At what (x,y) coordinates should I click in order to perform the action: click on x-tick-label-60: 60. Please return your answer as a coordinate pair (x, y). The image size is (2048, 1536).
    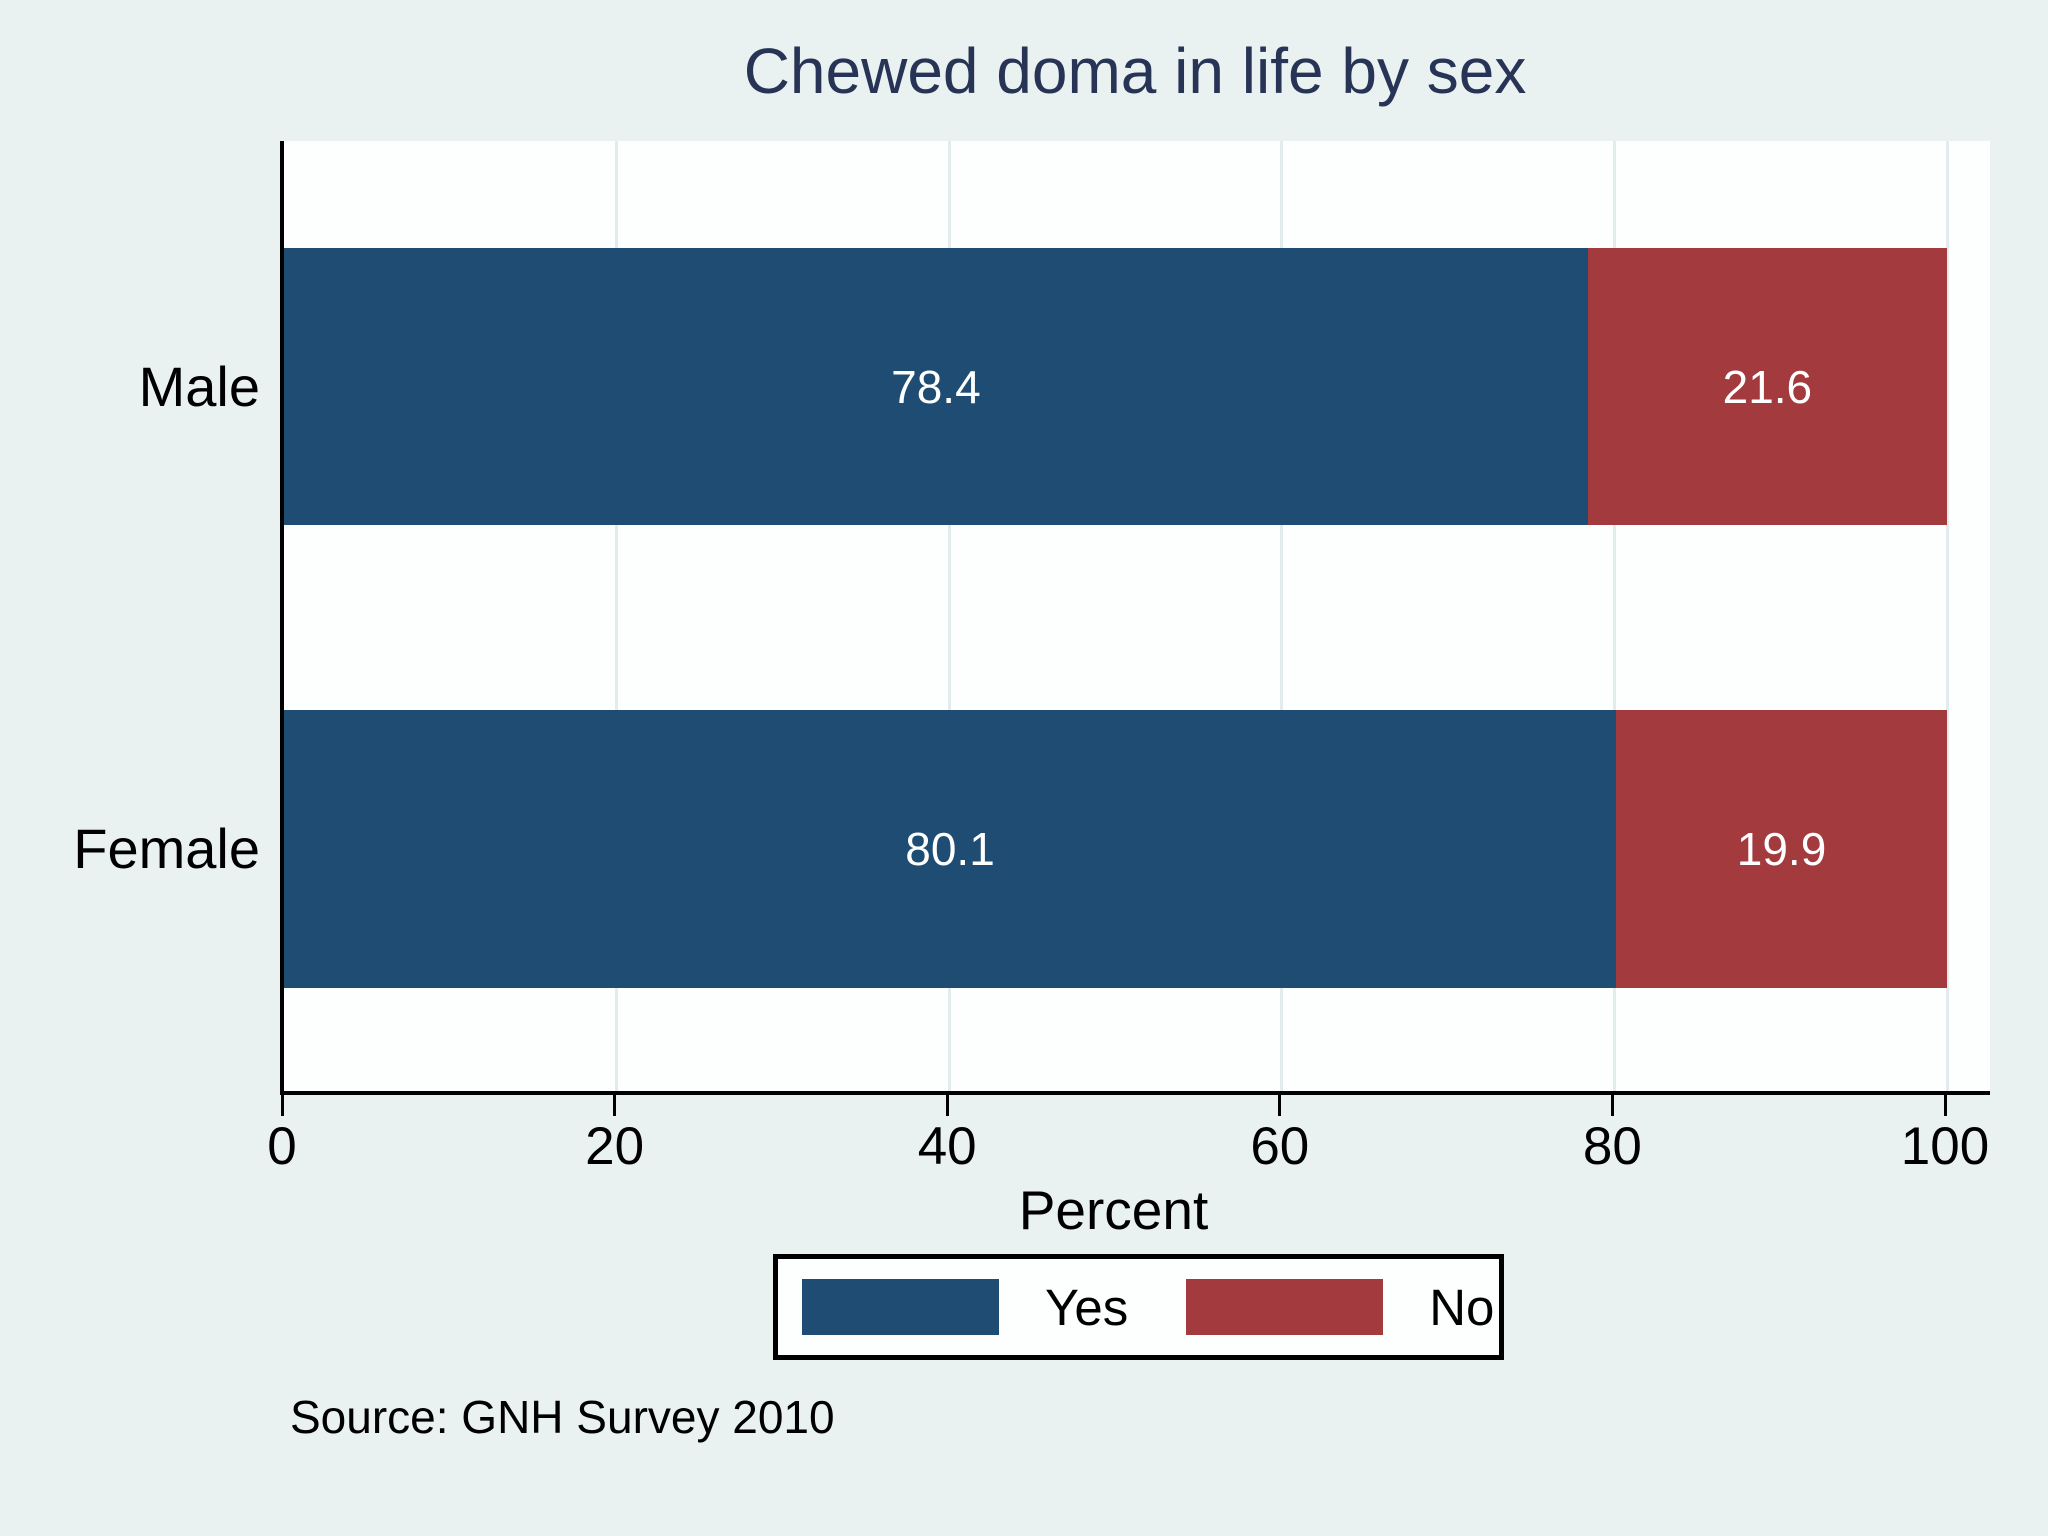
    Looking at the image, I should click on (1280, 1146).